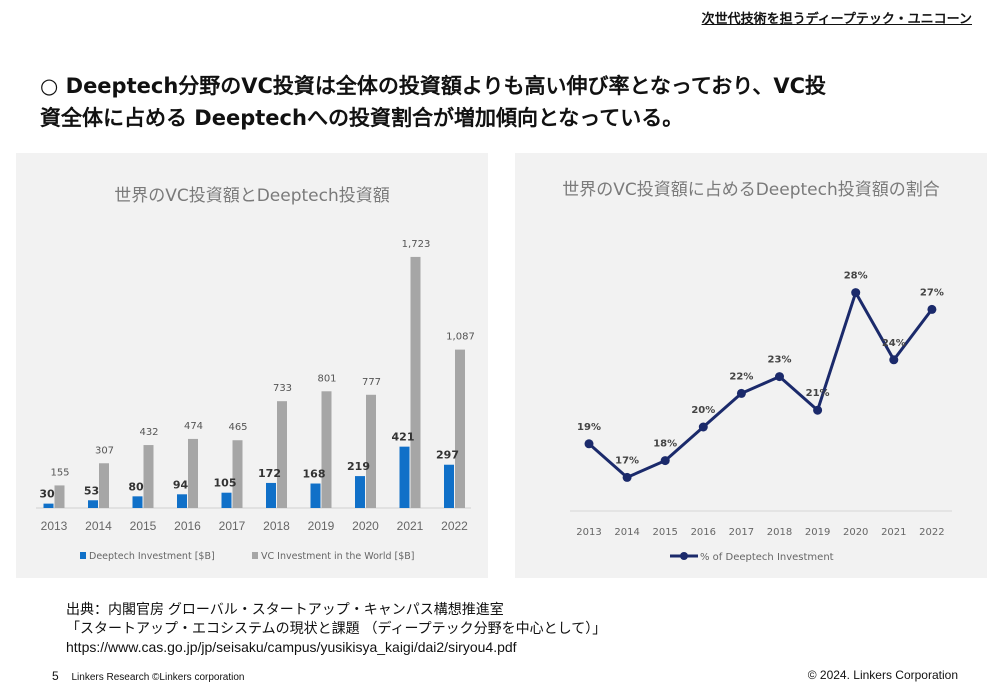 Image resolution: width=1000 pixels, height=692 pixels. I want to click on data-label-deeptech: 421, so click(403, 437).